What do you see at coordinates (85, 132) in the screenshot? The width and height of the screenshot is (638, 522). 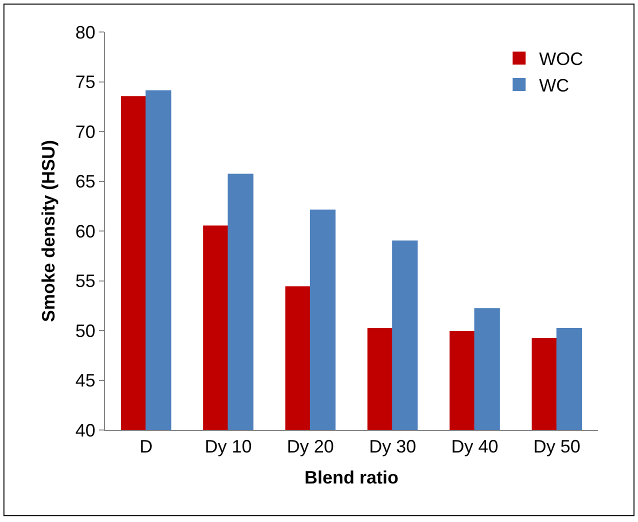 I see `y-tick-label: 70` at bounding box center [85, 132].